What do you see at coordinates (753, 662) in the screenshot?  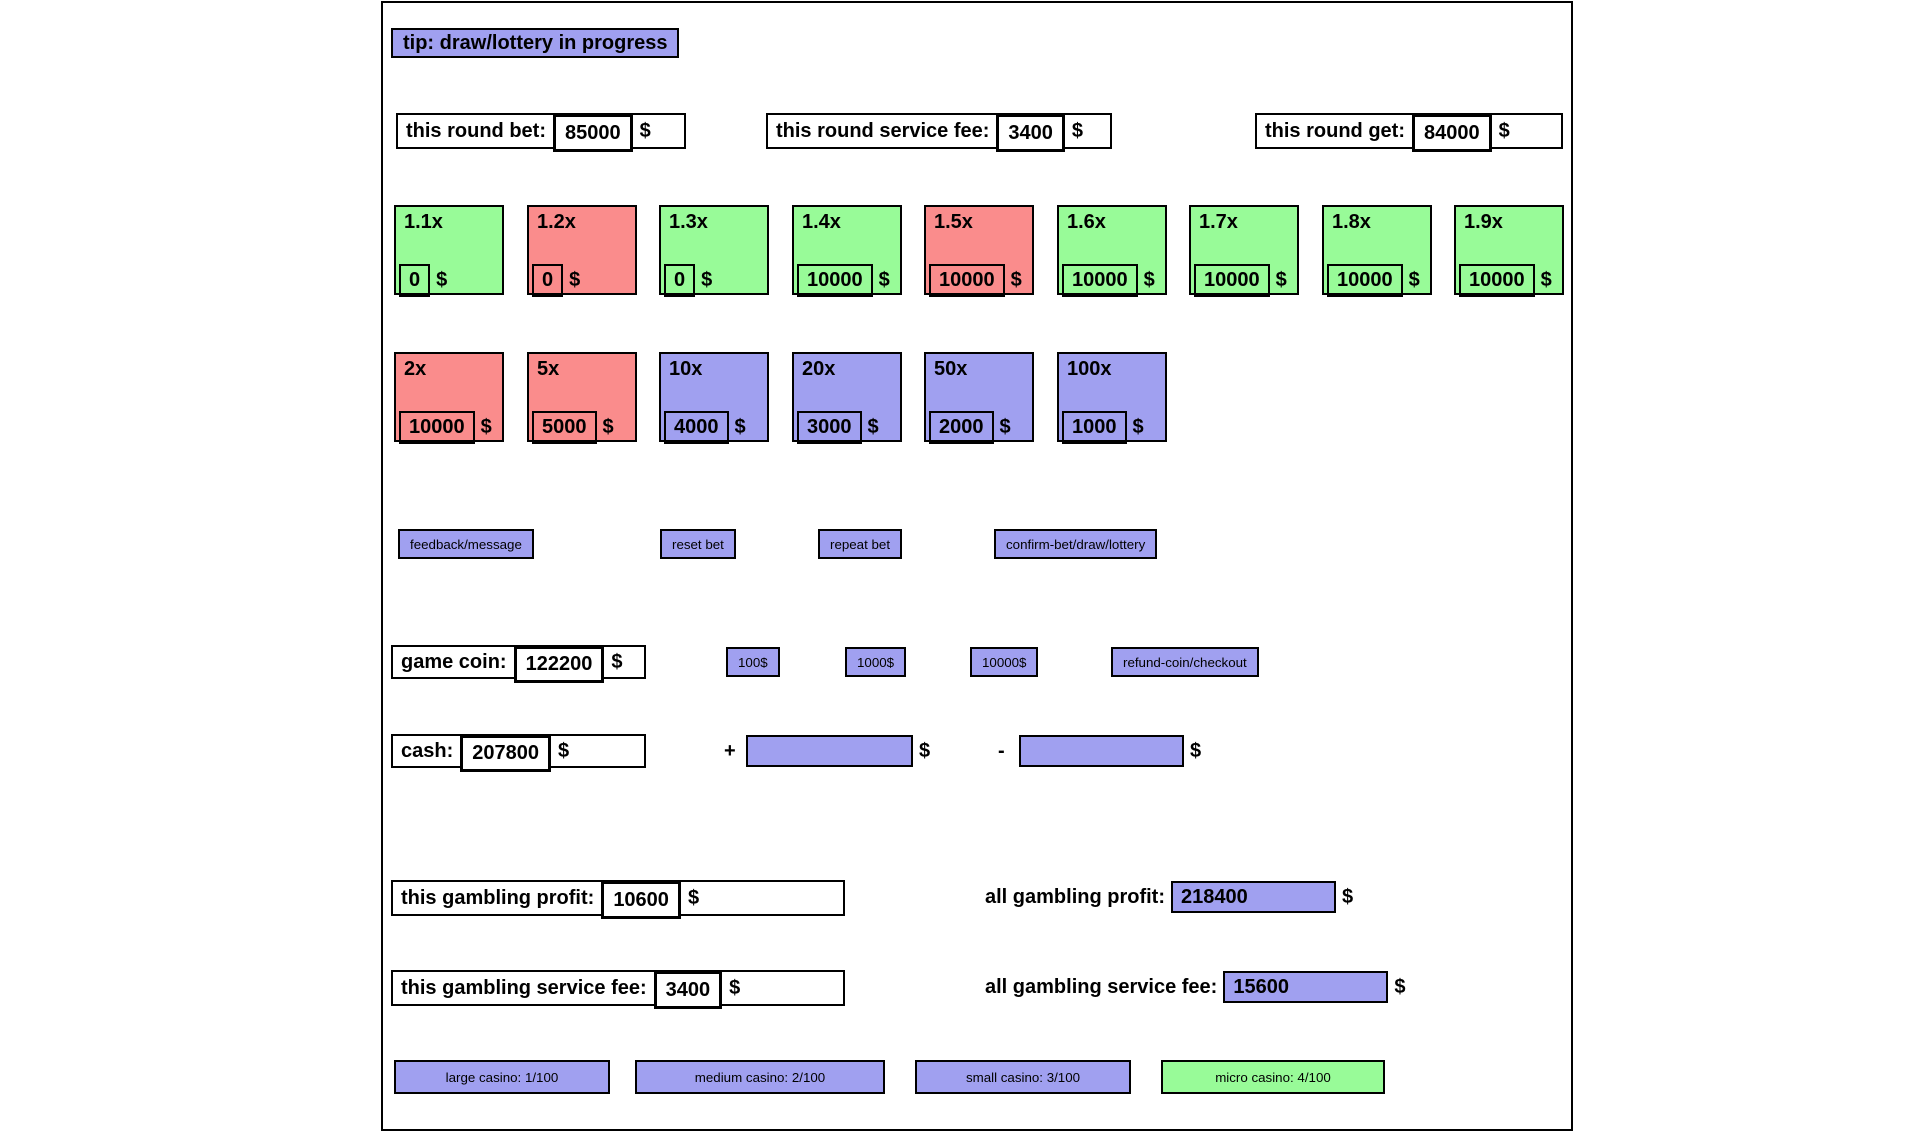 I see `add-coin-100-button: 100$` at bounding box center [753, 662].